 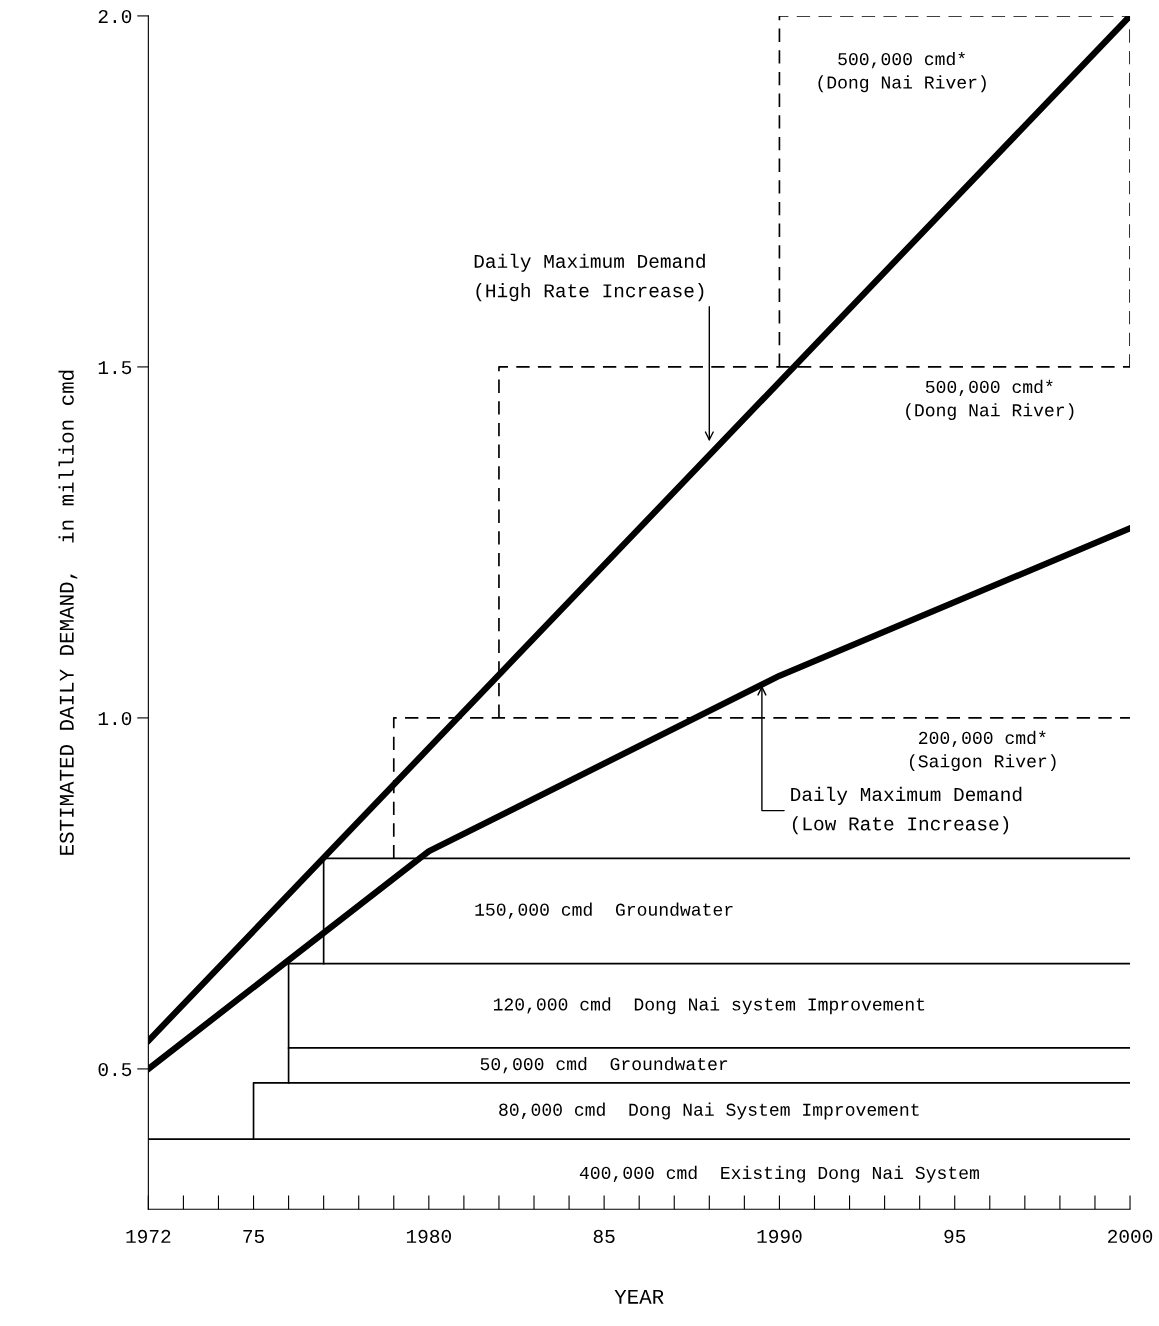 What do you see at coordinates (779, 1174) in the screenshot?
I see `series-label: 400,000 cmd Existing Dong Nai System` at bounding box center [779, 1174].